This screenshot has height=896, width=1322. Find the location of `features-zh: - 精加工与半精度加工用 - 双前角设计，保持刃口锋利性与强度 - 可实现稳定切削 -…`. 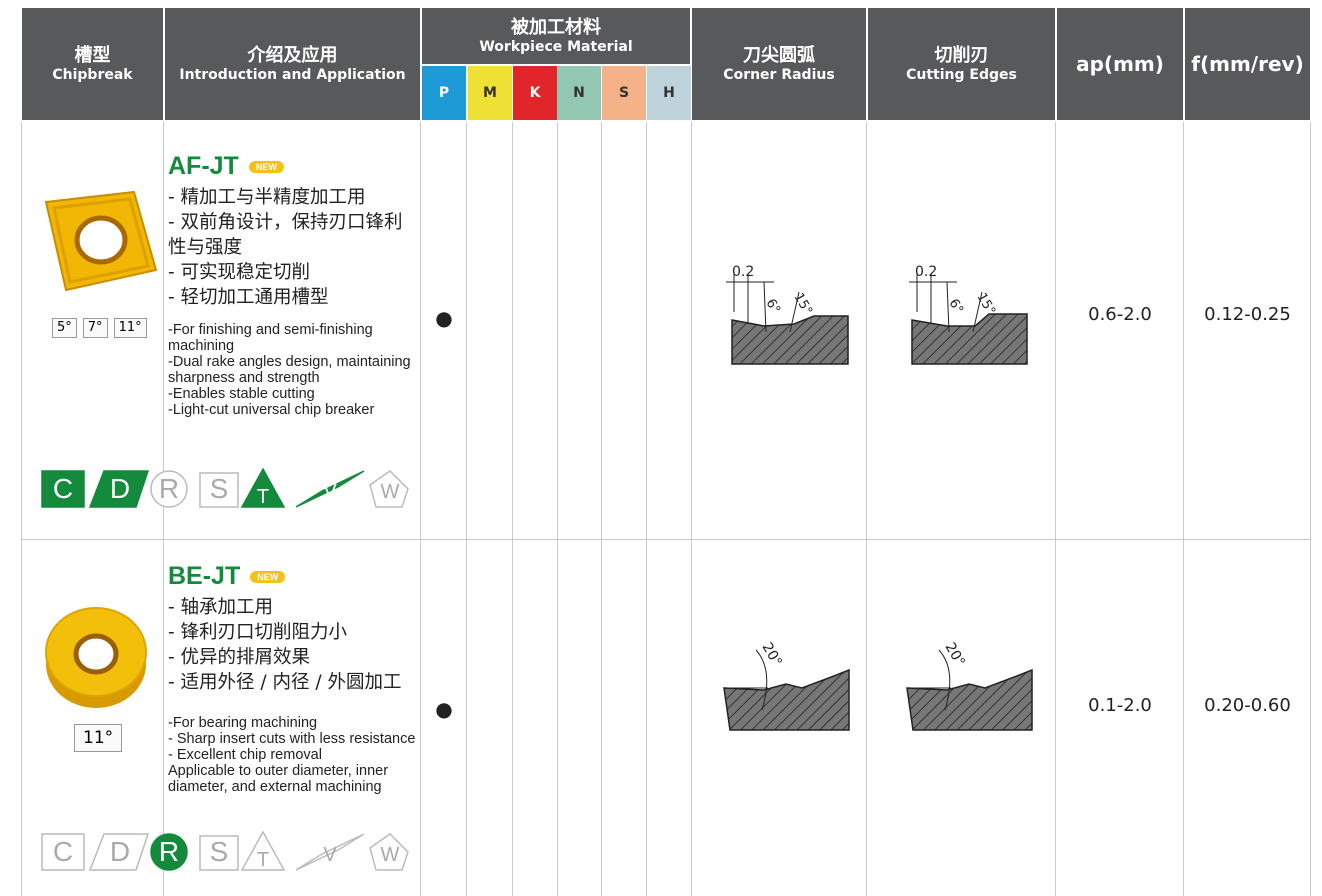

features-zh: - 精加工与半精度加工用 - 双前角设计，保持刃口锋利性与强度 - 可实现稳定切削 -… is located at coordinates (288, 247).